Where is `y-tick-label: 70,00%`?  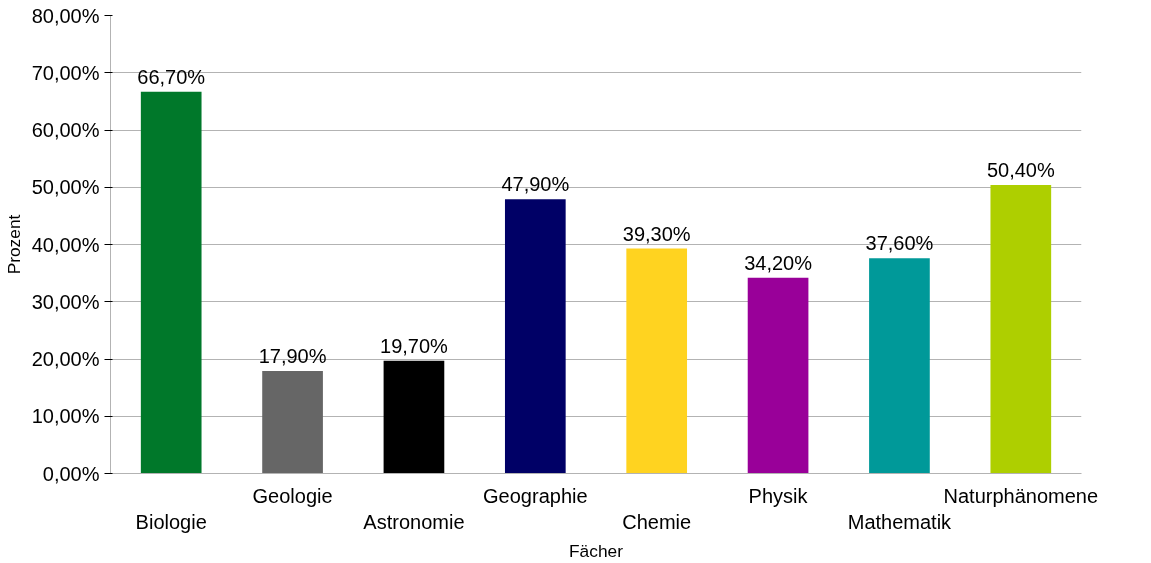 y-tick-label: 70,00% is located at coordinates (65, 72).